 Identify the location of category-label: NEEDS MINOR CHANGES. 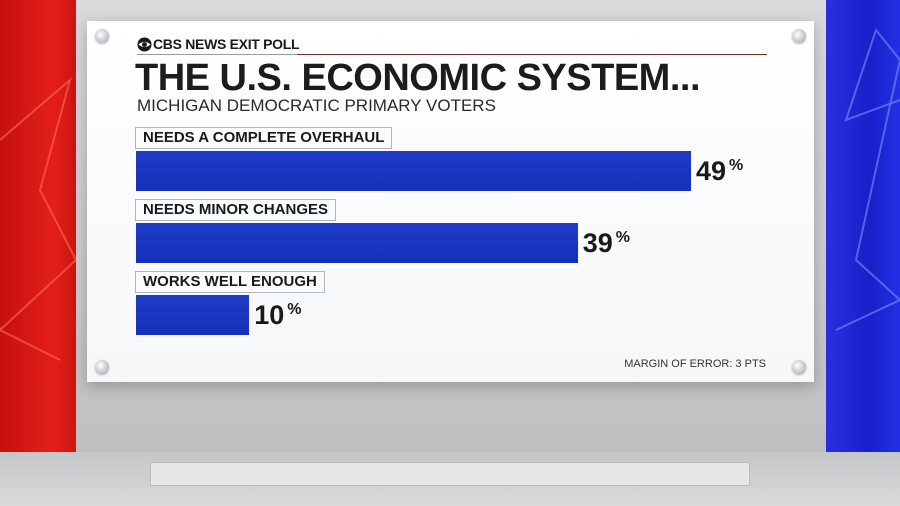
(236, 210).